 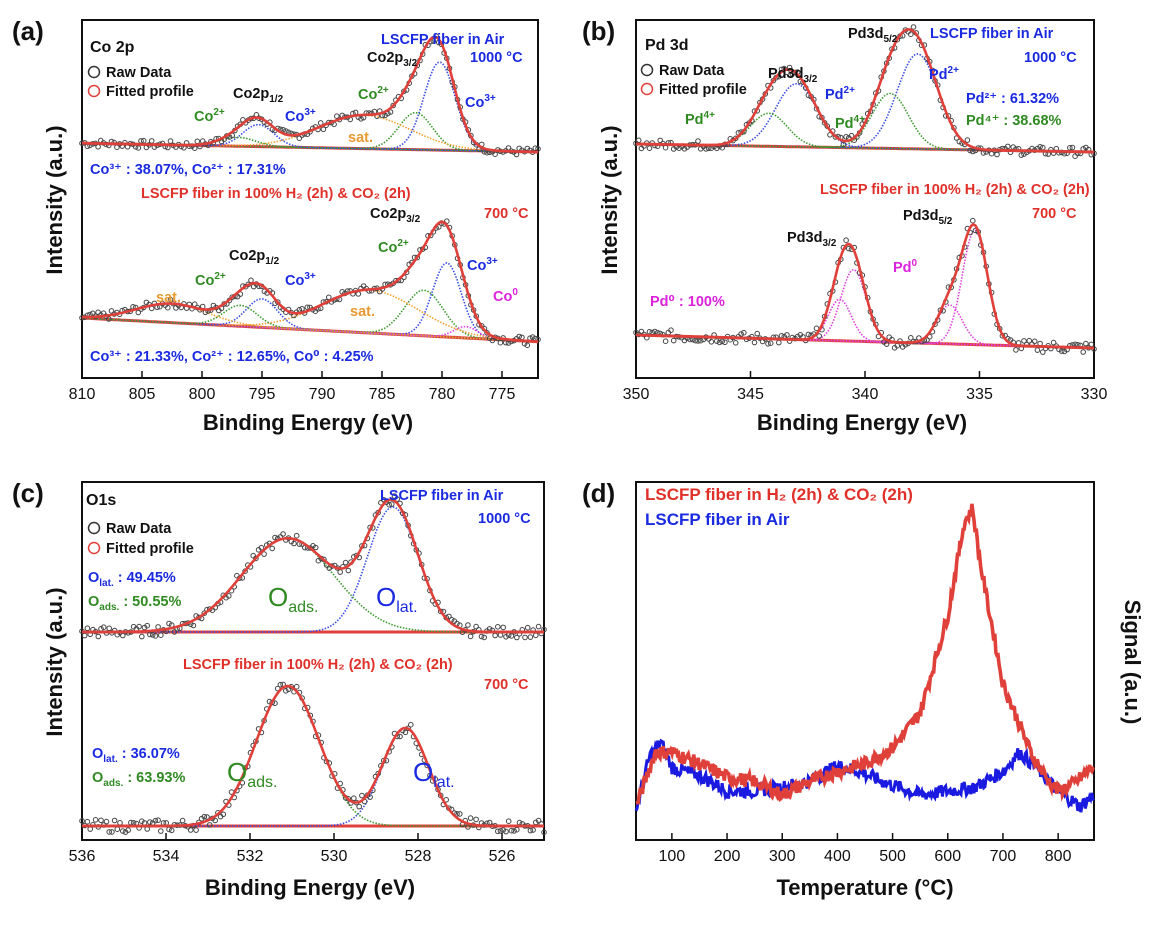 What do you see at coordinates (82, 856) in the screenshot?
I see `x-tick-label: 536` at bounding box center [82, 856].